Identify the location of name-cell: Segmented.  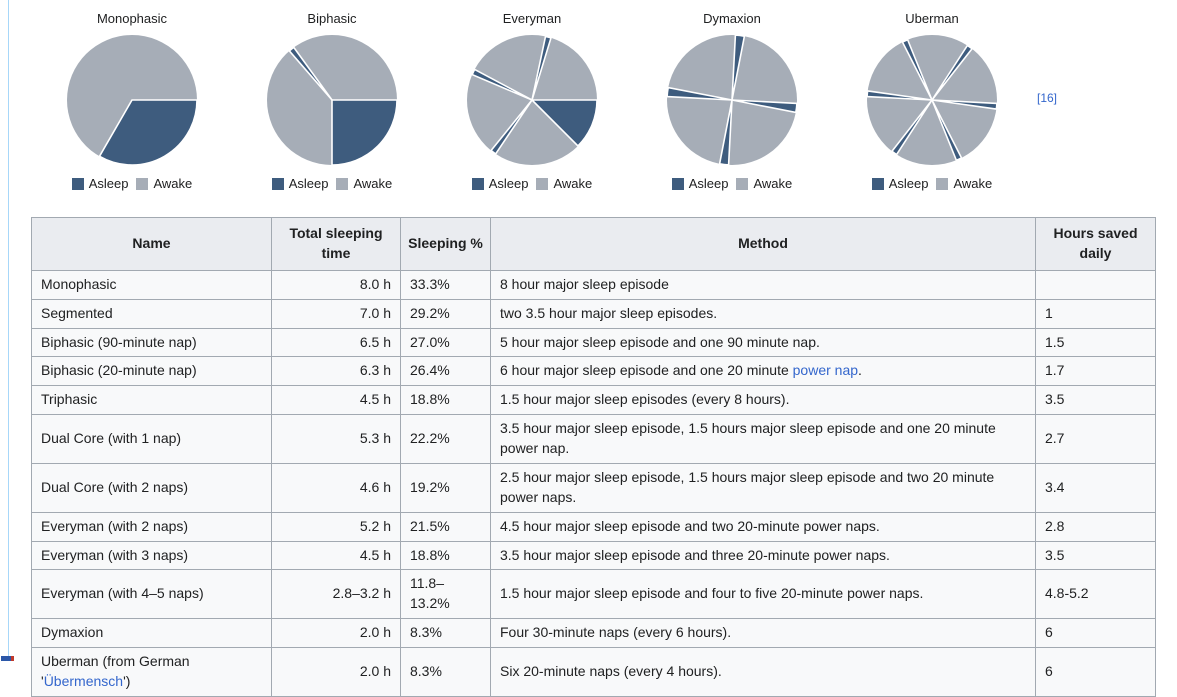
(151, 313).